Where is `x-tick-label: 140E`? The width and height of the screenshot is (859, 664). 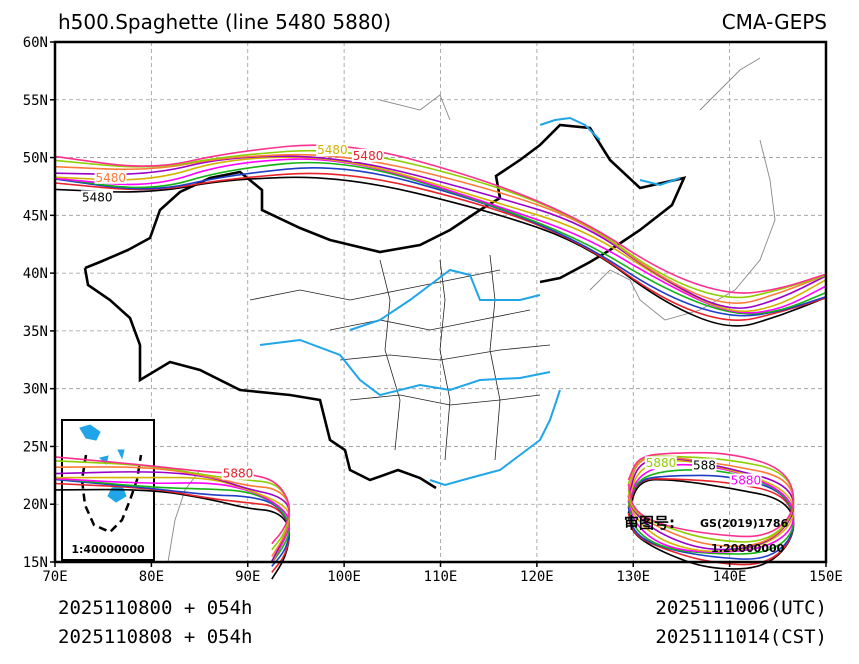
x-tick-label: 140E is located at coordinates (730, 577).